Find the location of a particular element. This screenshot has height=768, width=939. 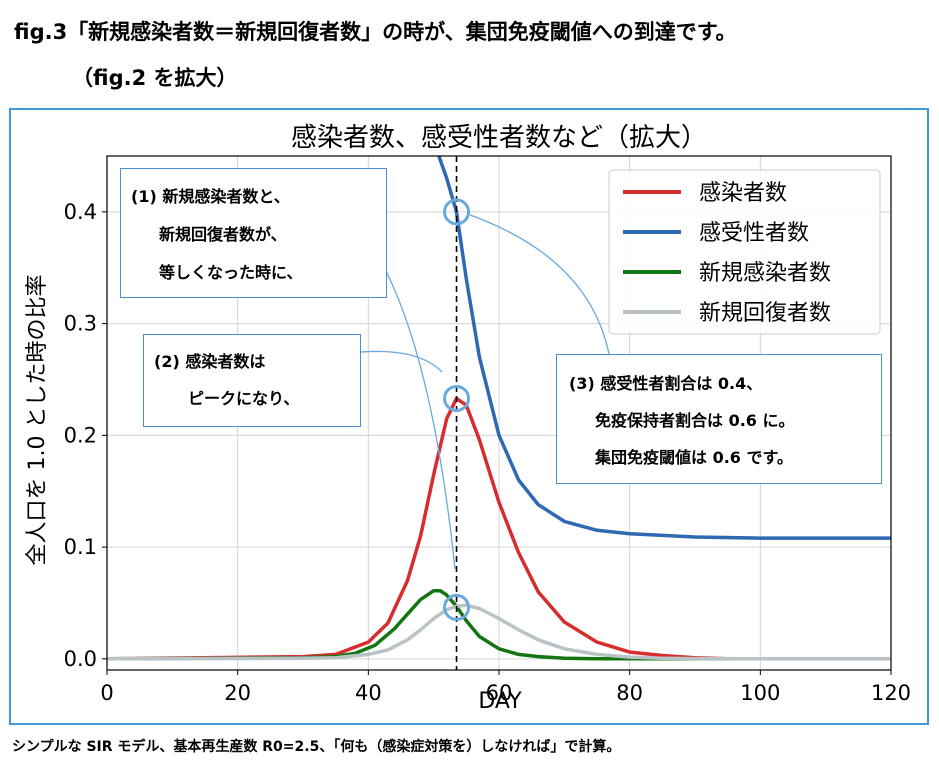

x-tick-label-2: 40 is located at coordinates (368, 693).